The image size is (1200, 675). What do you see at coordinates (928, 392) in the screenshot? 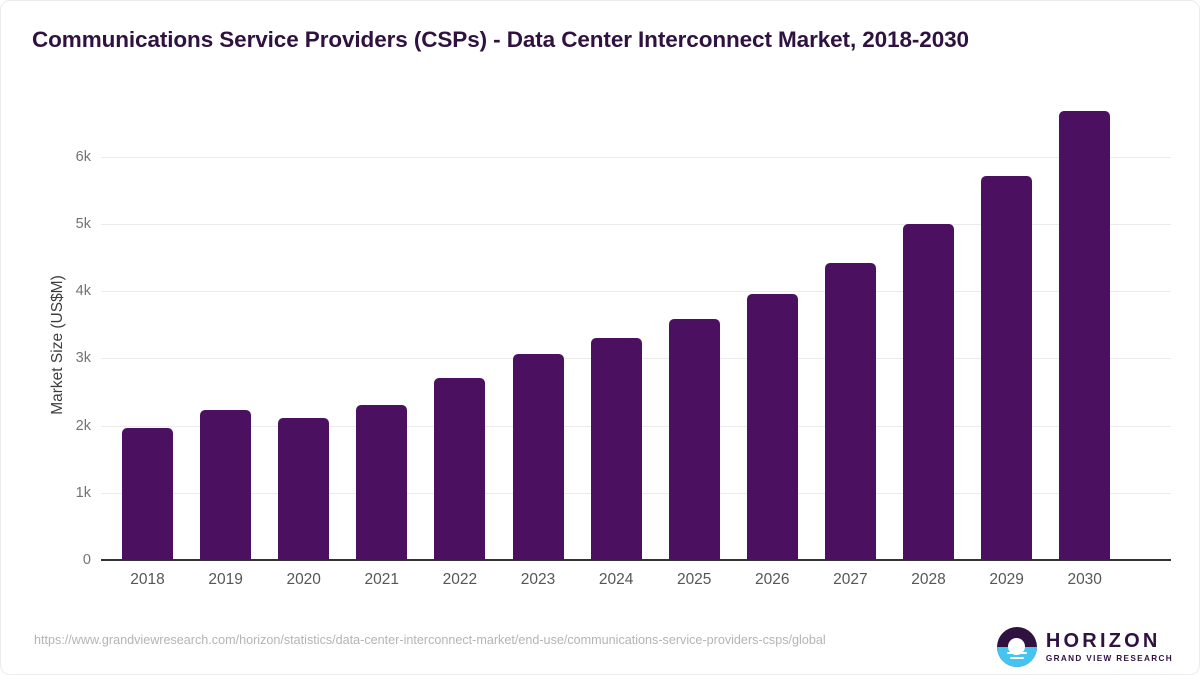
I see `bar-2028` at bounding box center [928, 392].